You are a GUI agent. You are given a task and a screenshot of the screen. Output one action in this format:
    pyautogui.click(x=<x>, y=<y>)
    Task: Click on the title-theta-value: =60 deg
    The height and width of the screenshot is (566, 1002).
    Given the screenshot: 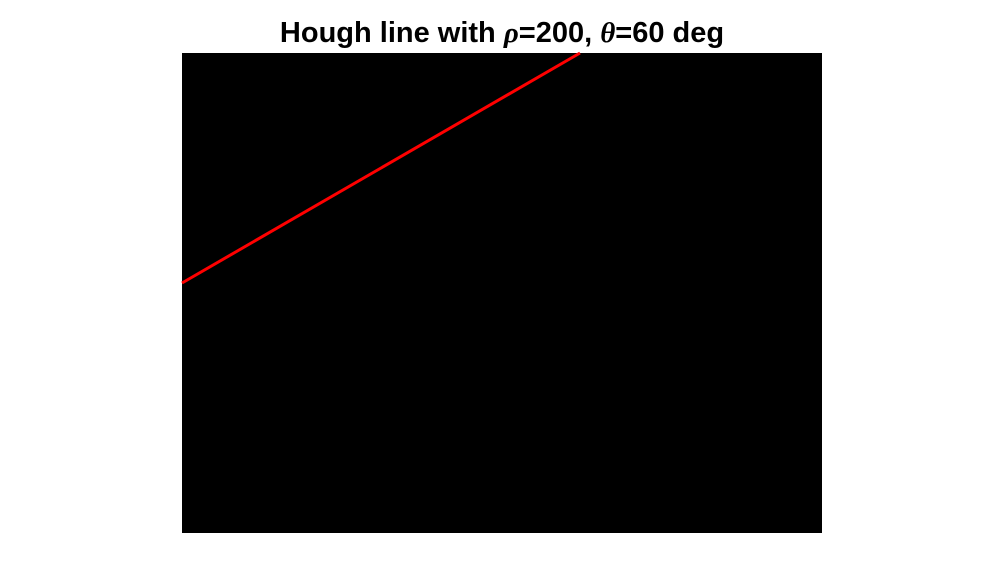 What is the action you would take?
    pyautogui.click(x=669, y=33)
    